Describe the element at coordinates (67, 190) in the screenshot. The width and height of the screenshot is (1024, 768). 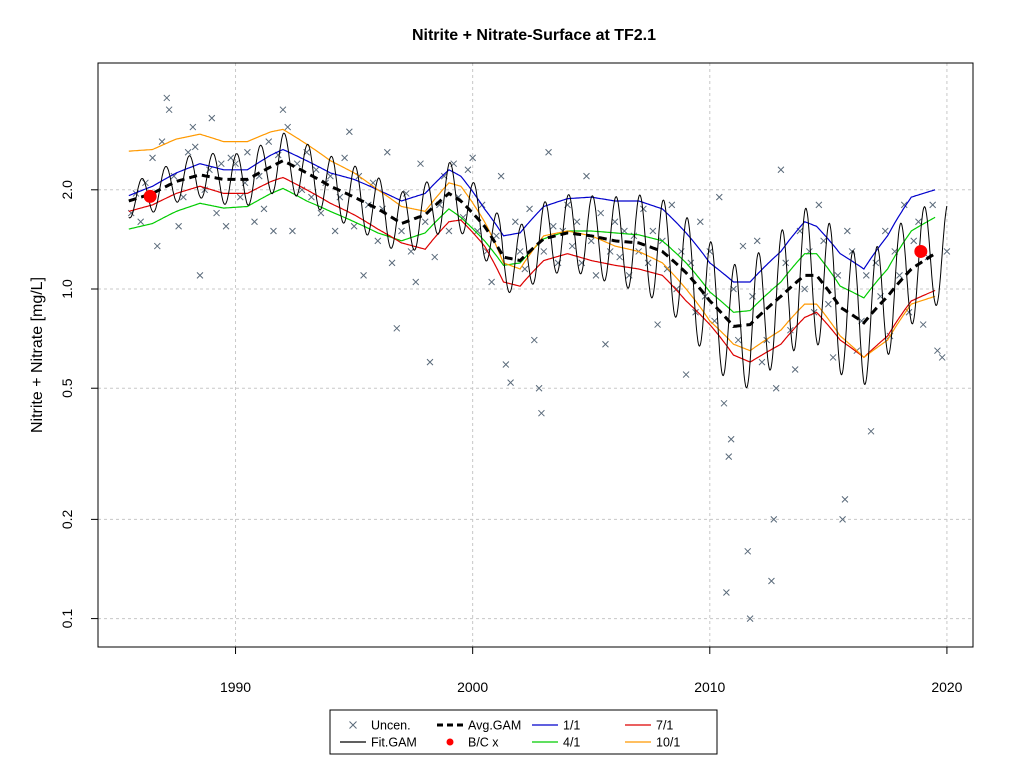
I see `y-tick-label: 2.0` at that location.